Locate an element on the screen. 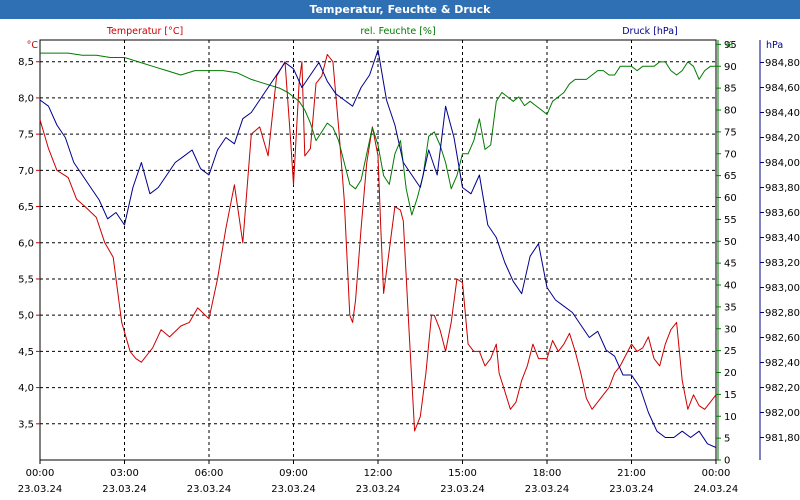 The width and height of the screenshot is (800, 500). humidity-tick-label: 70 is located at coordinates (730, 154).